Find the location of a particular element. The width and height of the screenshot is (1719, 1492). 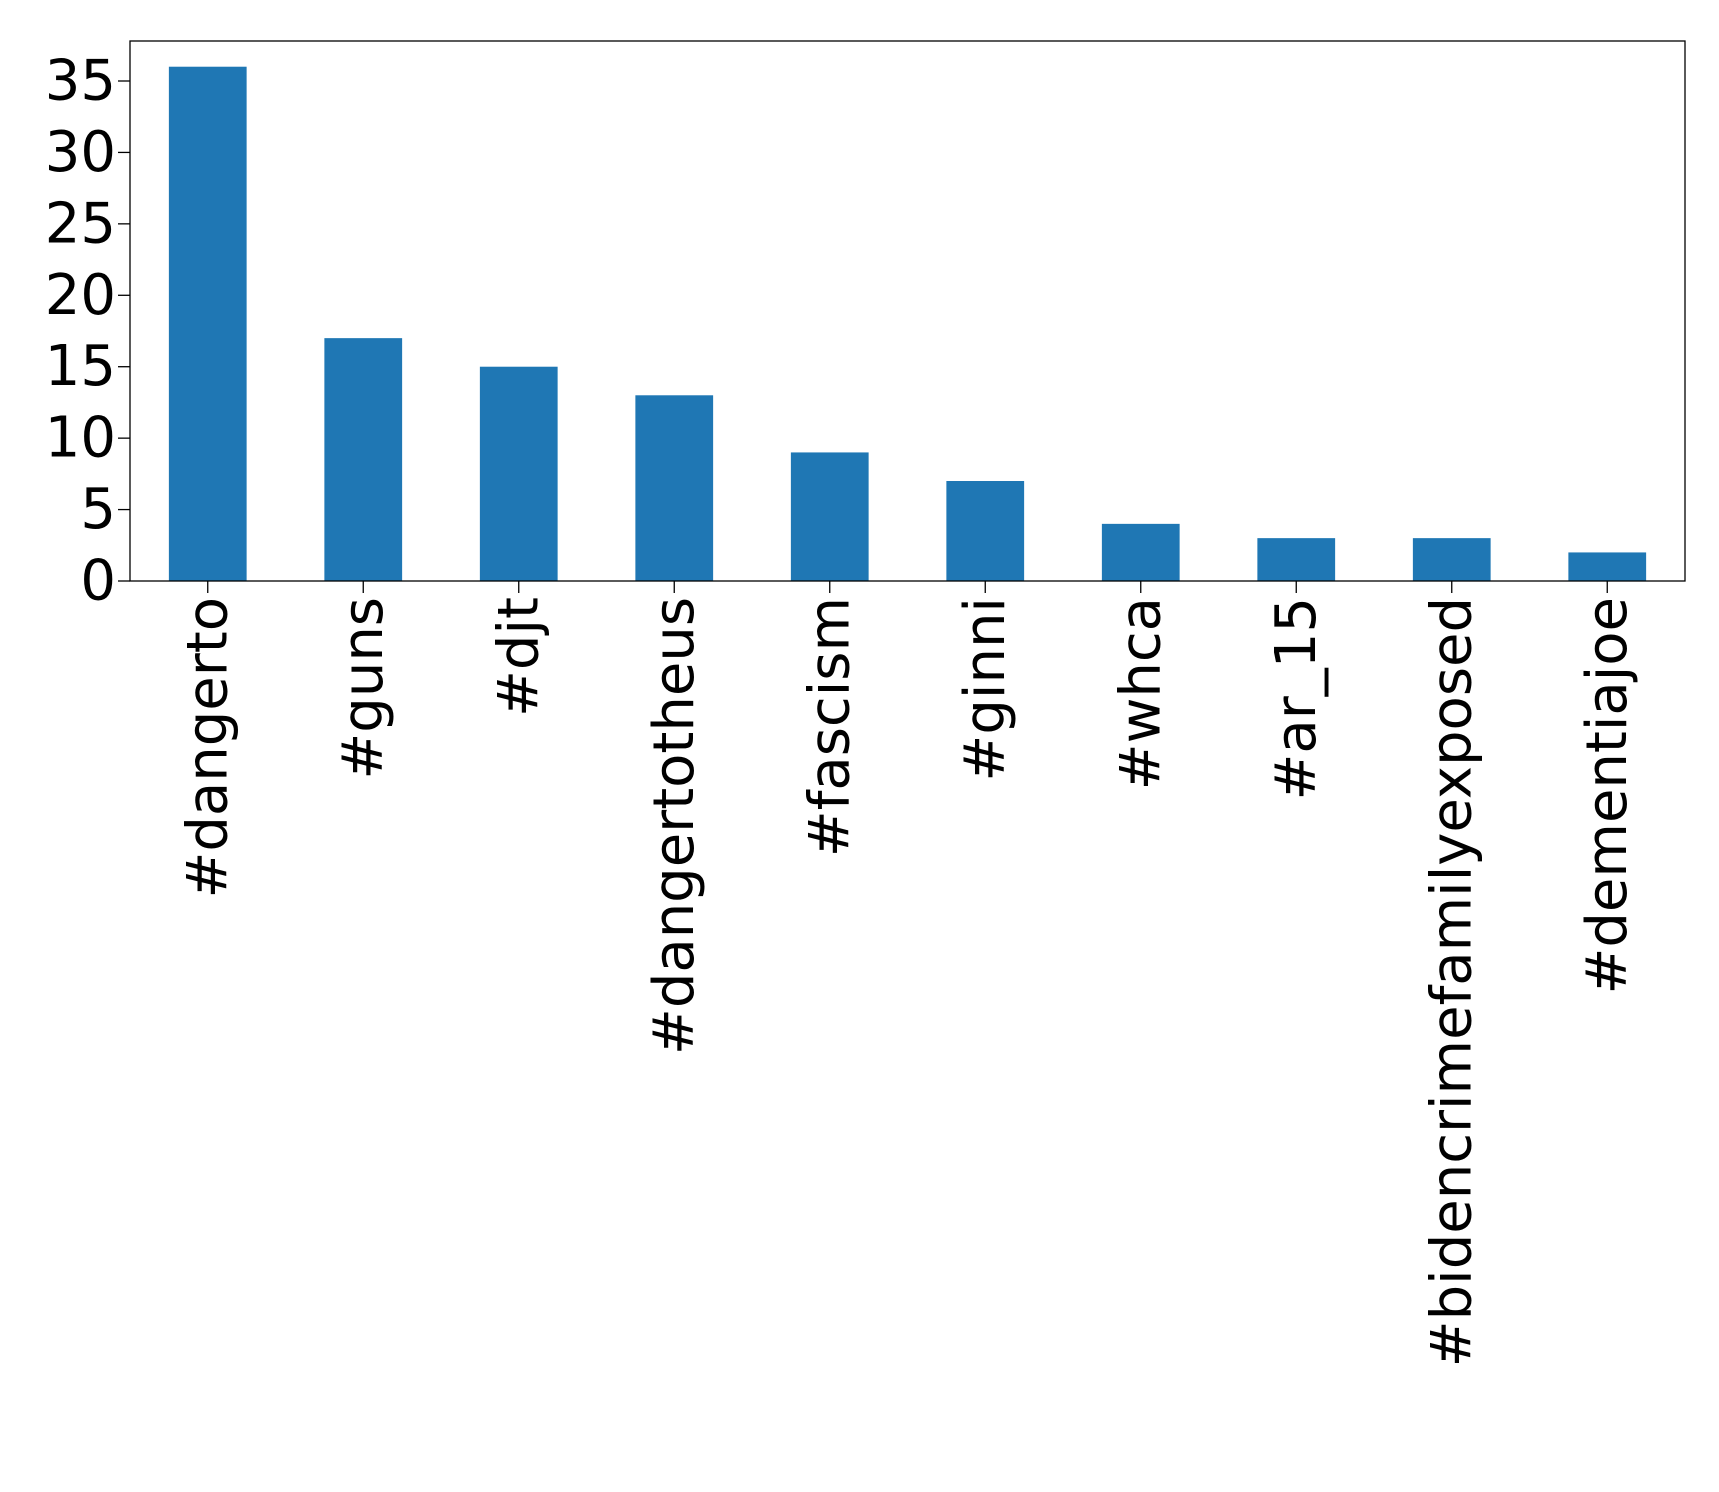

bar-guns is located at coordinates (363, 459).